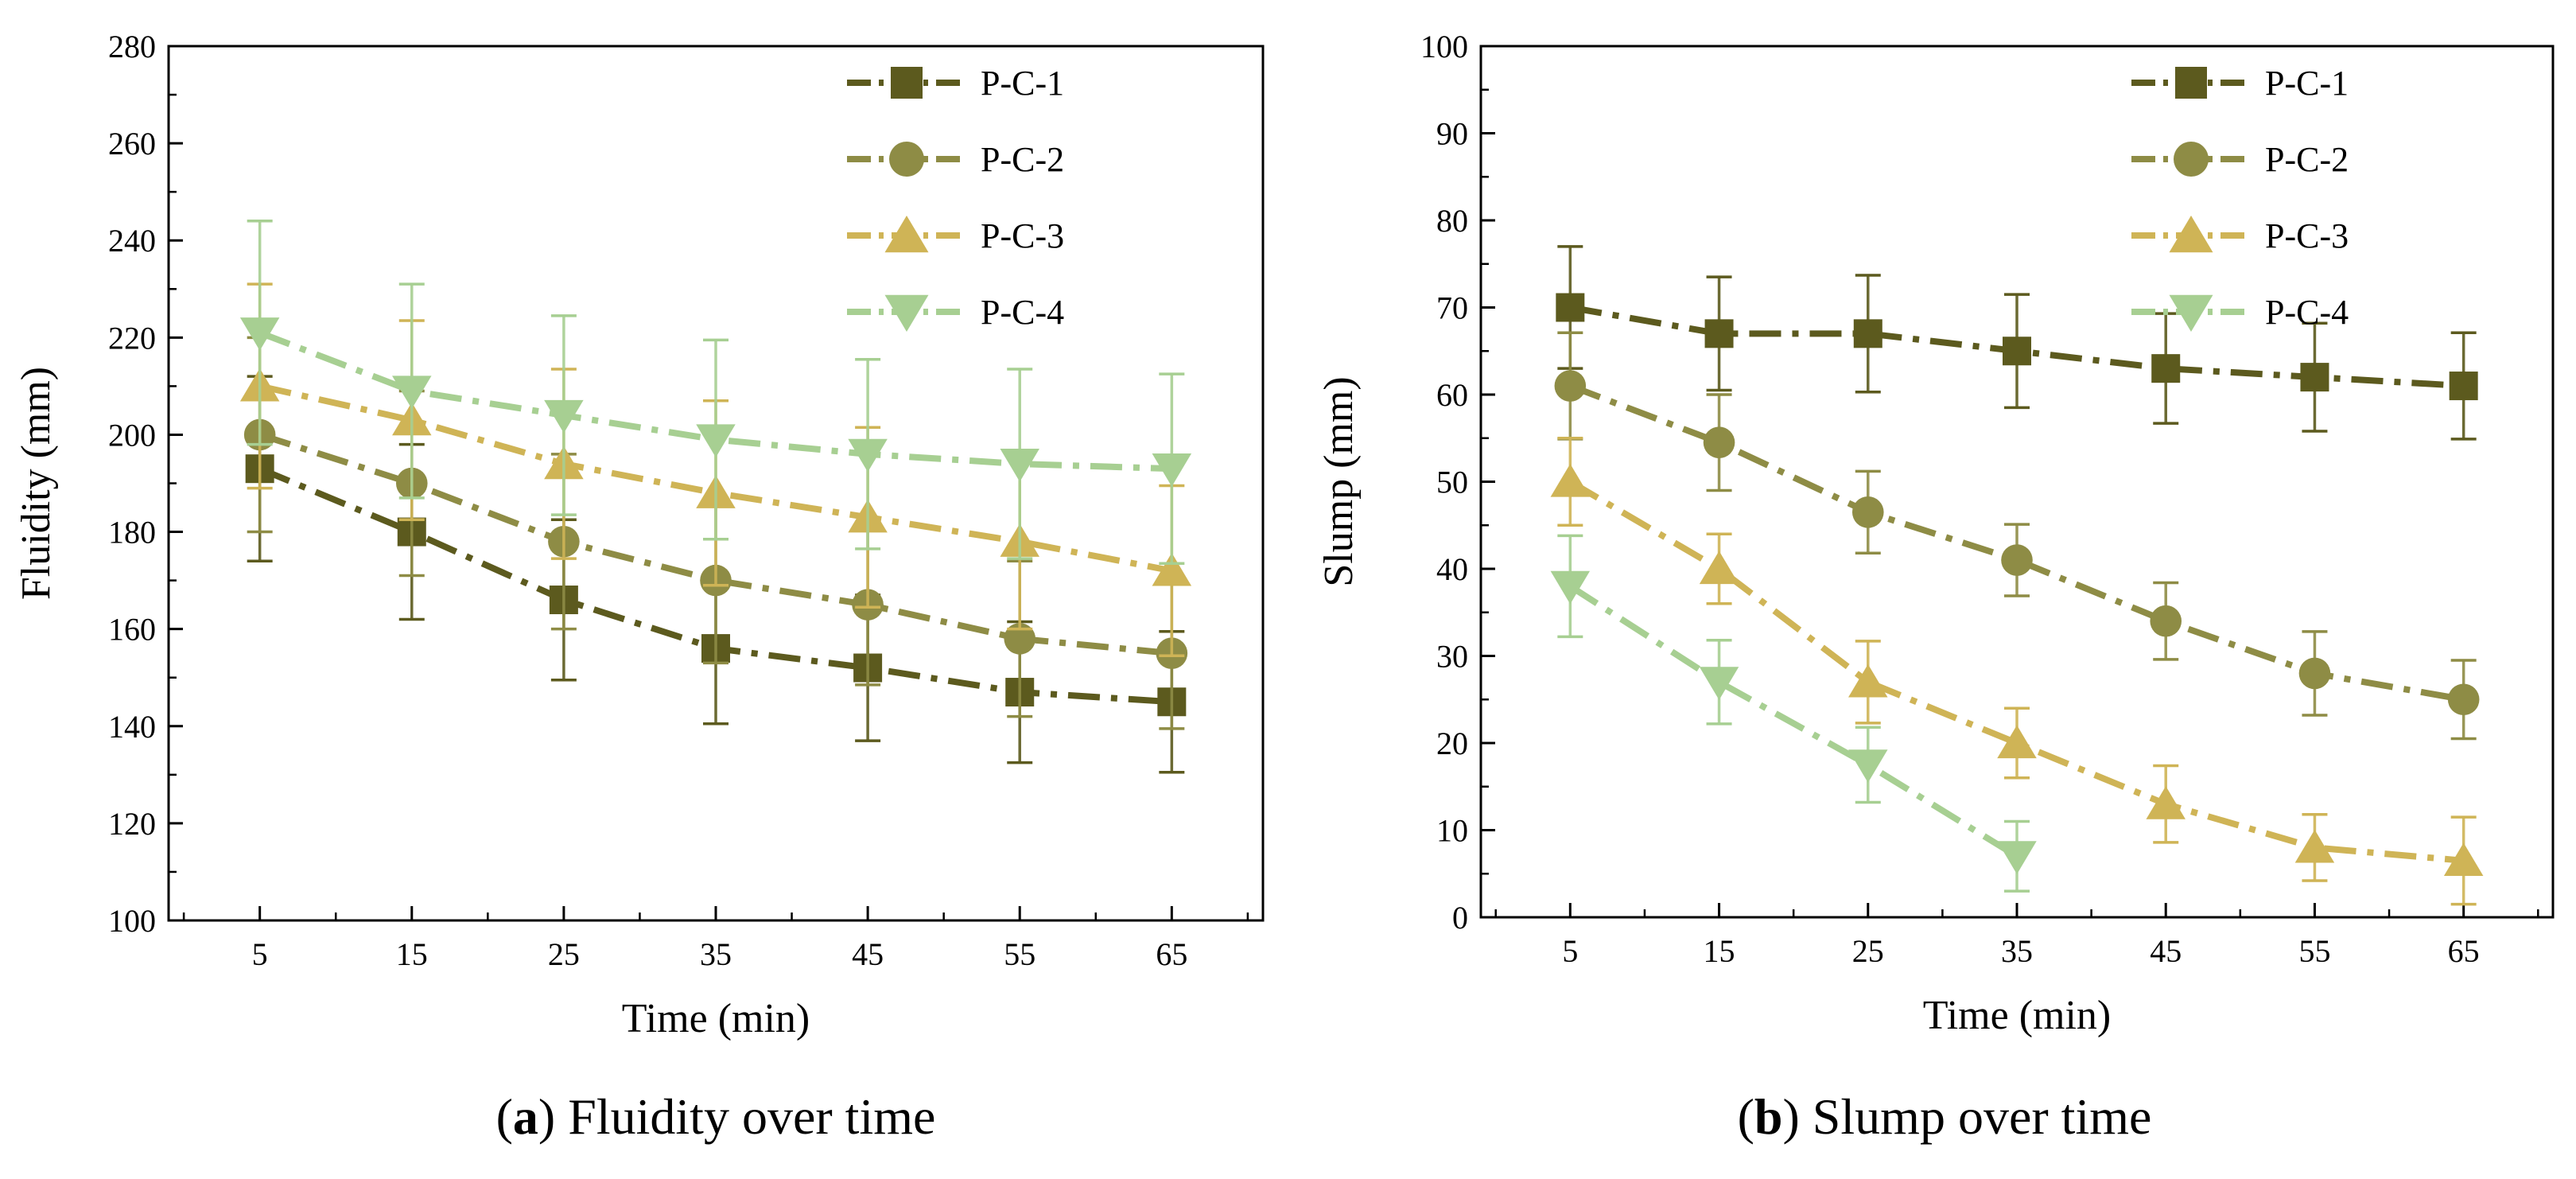 The image size is (2576, 1179). I want to click on y-tick-label: 40, so click(1452, 569).